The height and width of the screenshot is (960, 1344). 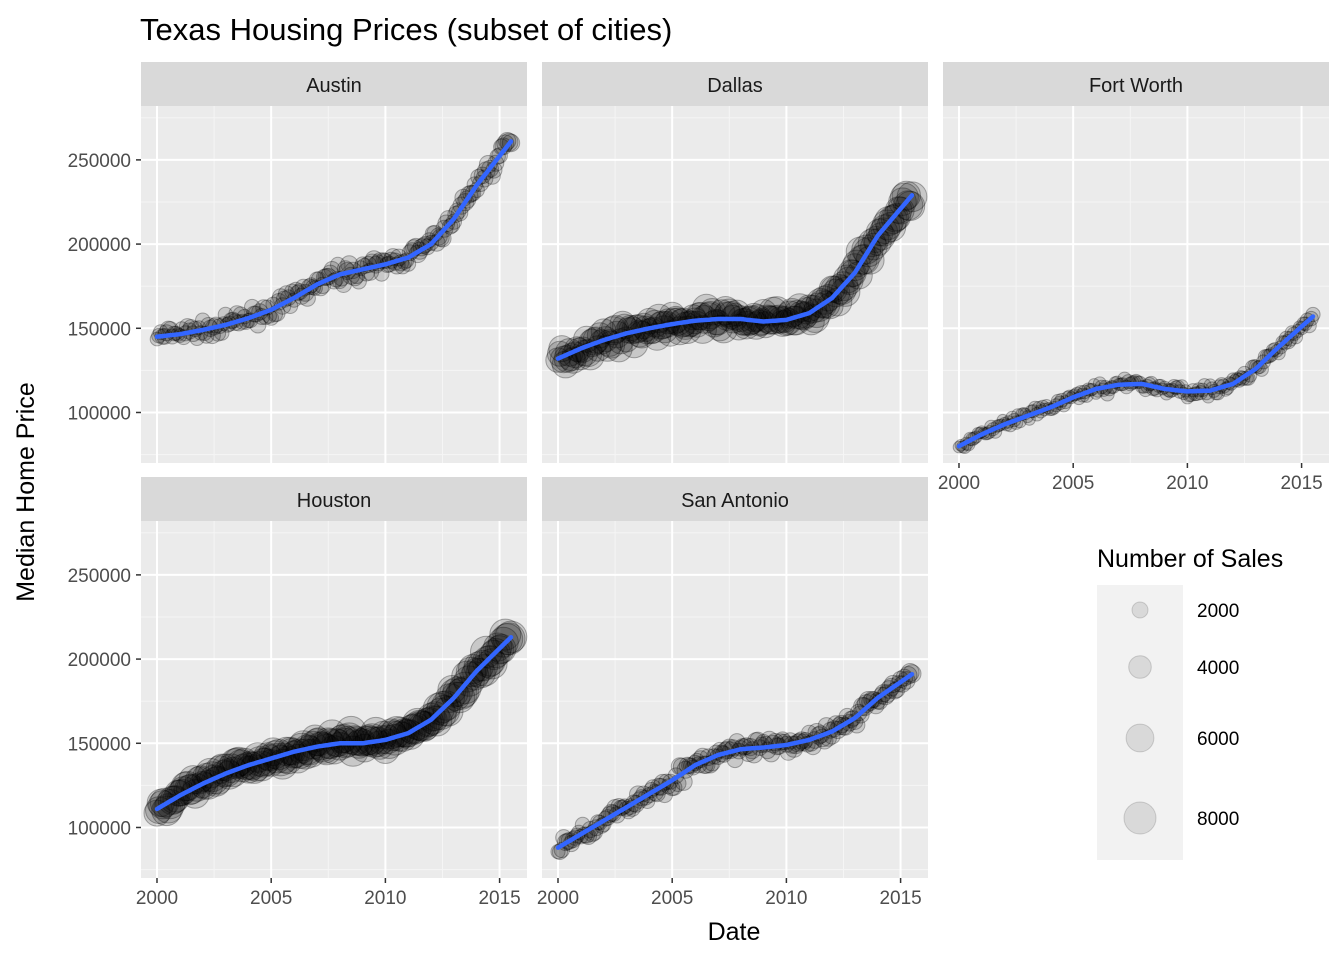 What do you see at coordinates (735, 86) in the screenshot?
I see `facet-strip-label: Dallas` at bounding box center [735, 86].